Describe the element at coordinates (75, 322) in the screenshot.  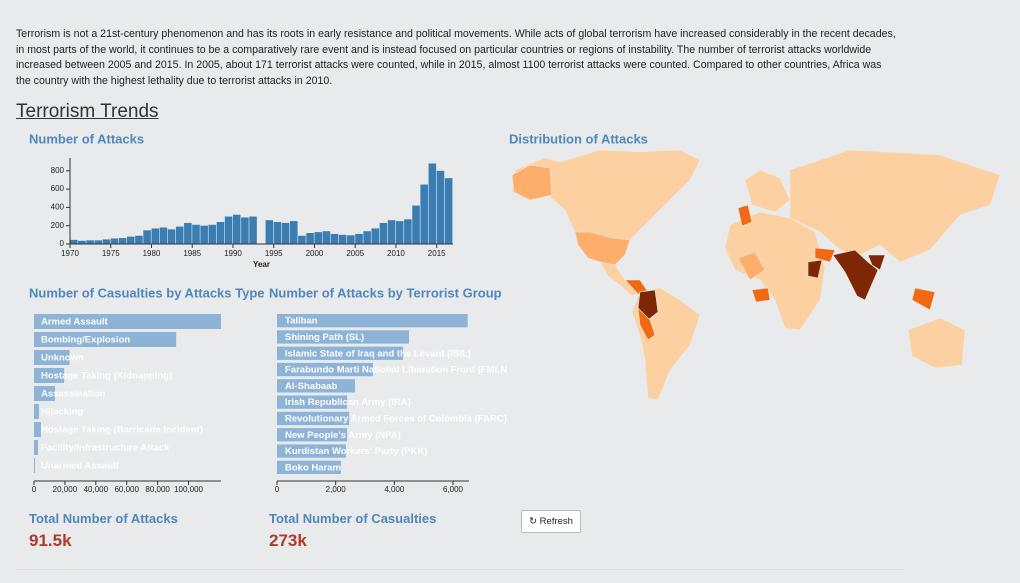
I see `bar-label: Armed Assault` at that location.